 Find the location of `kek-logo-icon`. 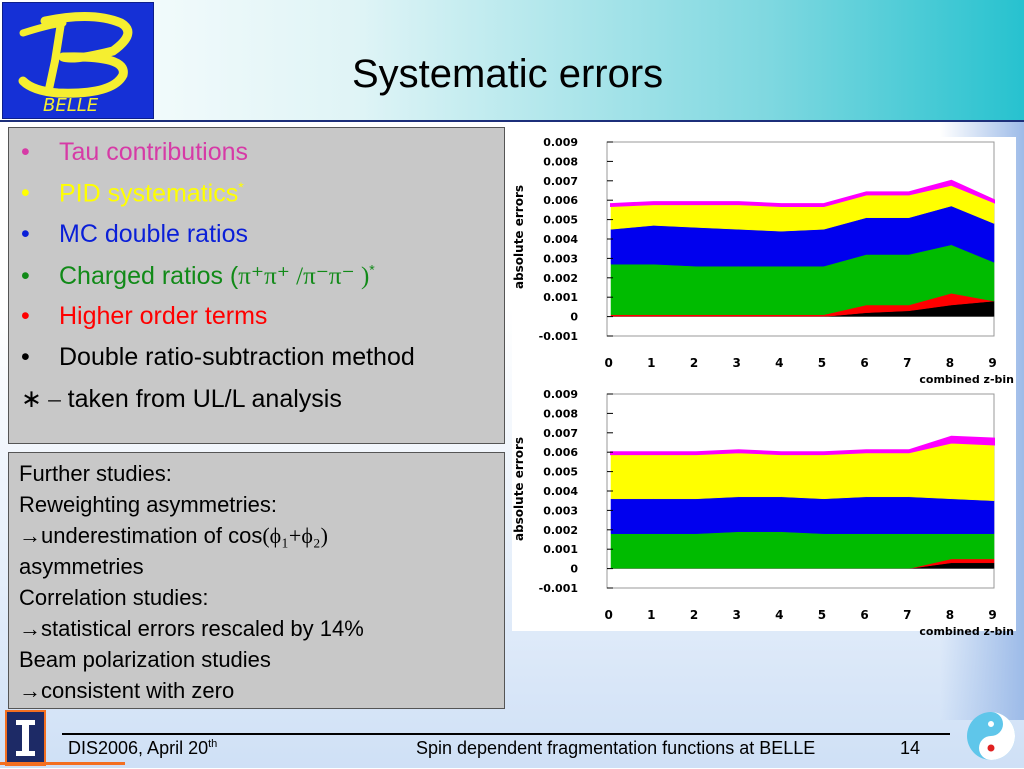

kek-logo-icon is located at coordinates (991, 736).